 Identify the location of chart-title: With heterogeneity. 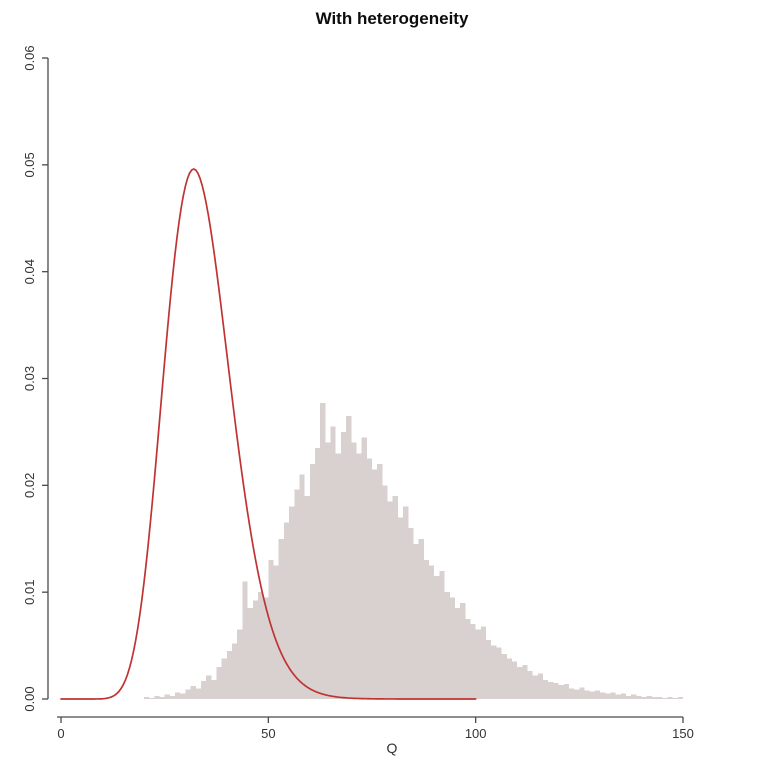
(392, 18).